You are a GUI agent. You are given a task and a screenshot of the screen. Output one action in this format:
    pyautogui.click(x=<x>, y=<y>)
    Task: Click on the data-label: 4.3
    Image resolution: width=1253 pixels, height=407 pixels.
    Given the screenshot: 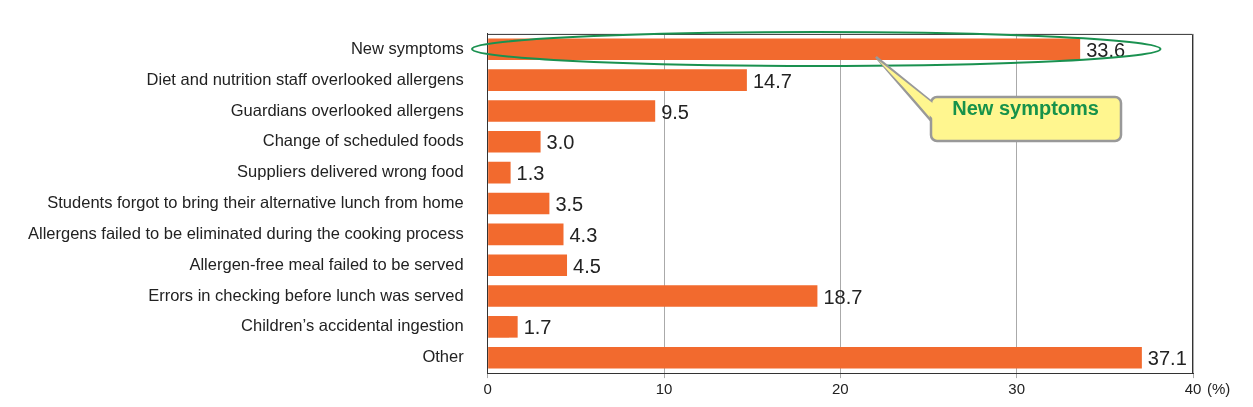 What is the action you would take?
    pyautogui.click(x=583, y=234)
    